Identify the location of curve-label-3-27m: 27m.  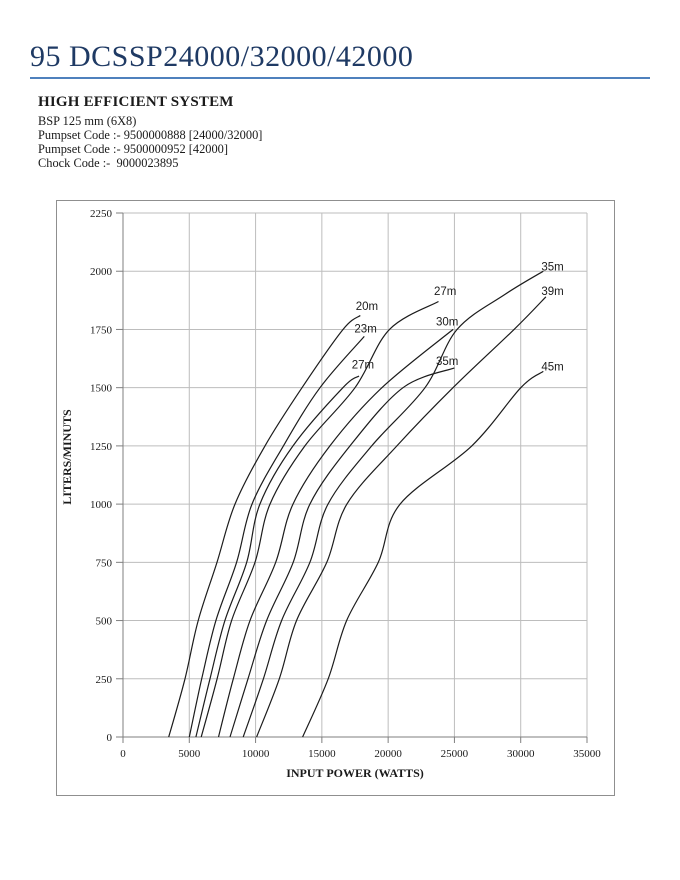
(363, 365).